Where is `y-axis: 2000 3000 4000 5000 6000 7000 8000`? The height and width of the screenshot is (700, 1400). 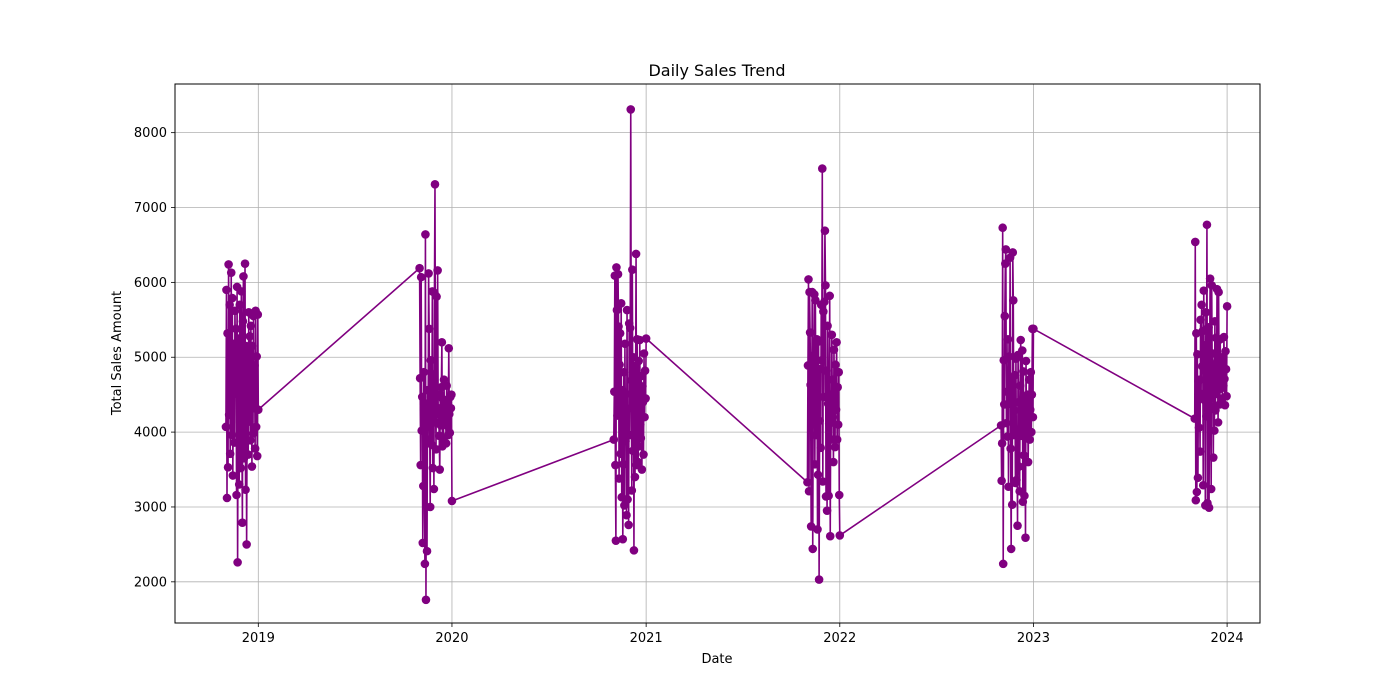
y-axis: 2000 3000 4000 5000 6000 7000 8000 is located at coordinates (154, 358).